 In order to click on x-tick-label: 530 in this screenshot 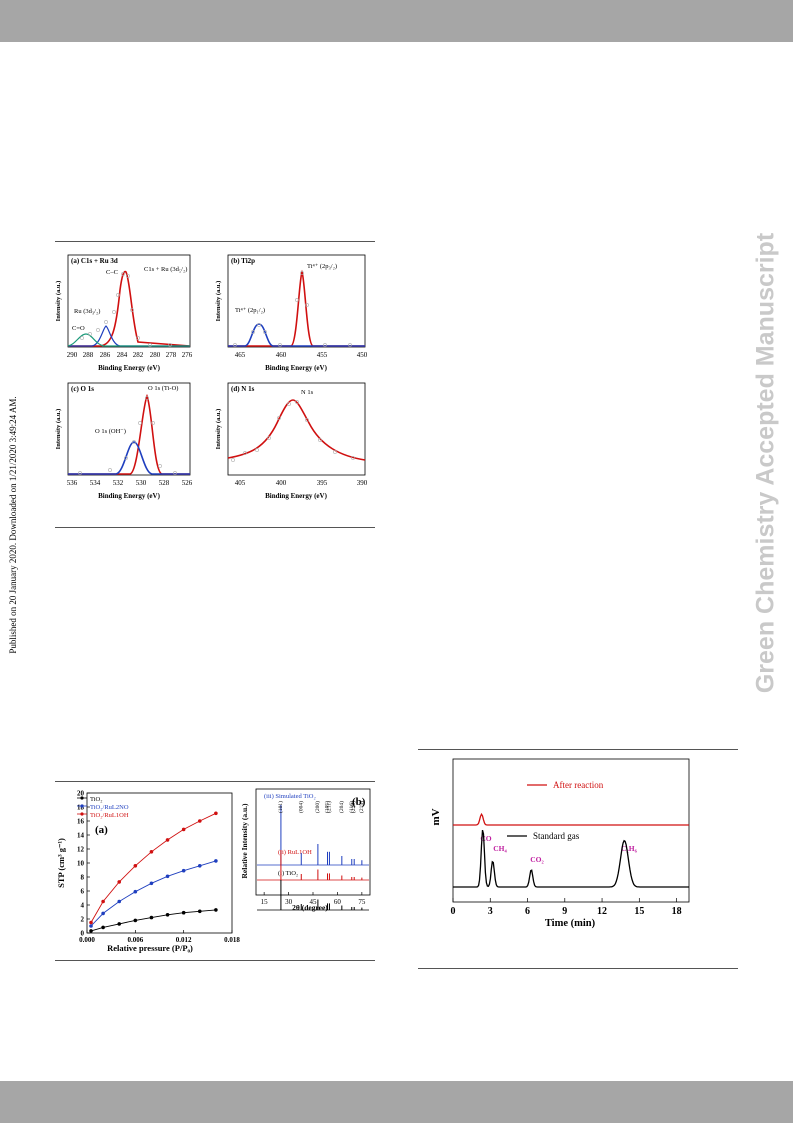, I will do `click(141, 483)`.